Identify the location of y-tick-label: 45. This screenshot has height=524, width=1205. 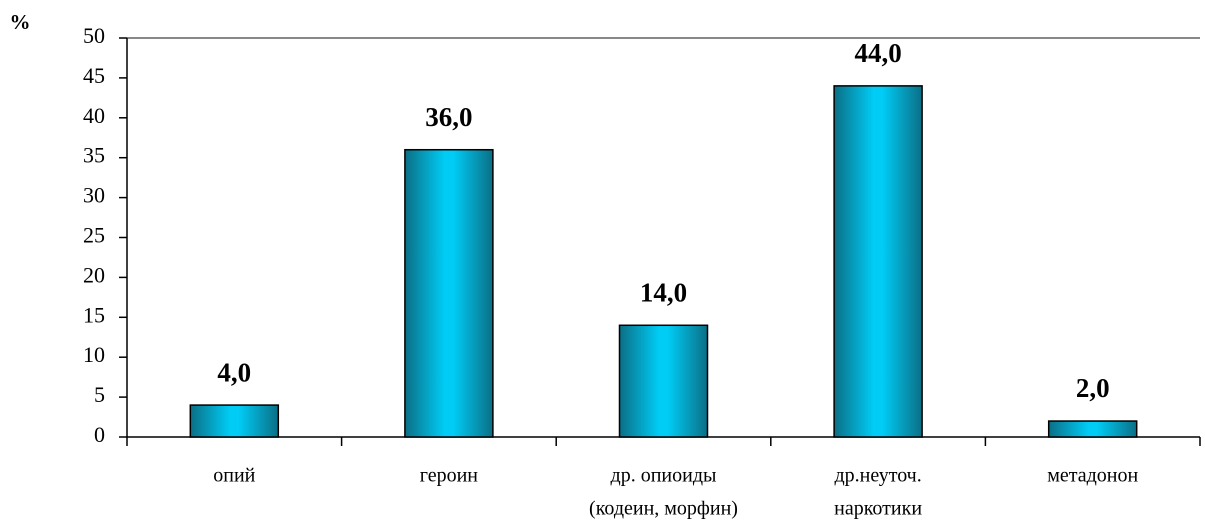
(94, 75).